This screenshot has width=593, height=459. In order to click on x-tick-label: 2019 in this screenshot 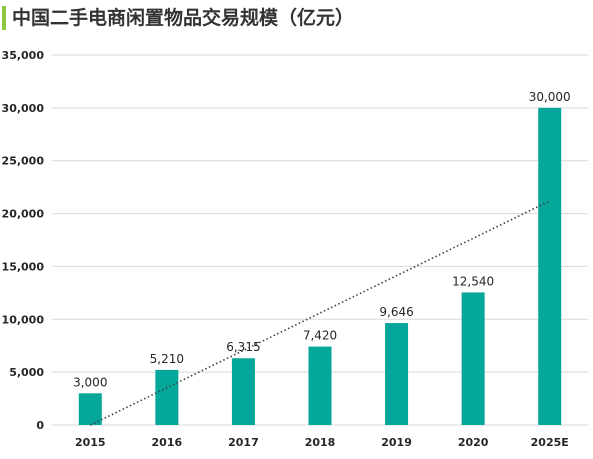, I will do `click(396, 442)`.